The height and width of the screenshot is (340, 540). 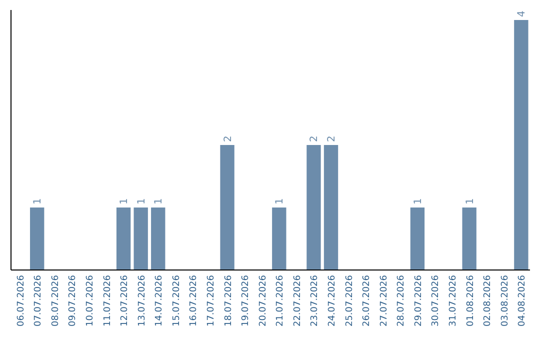 I want to click on x-tick-label: 12.07.2026, so click(x=125, y=300).